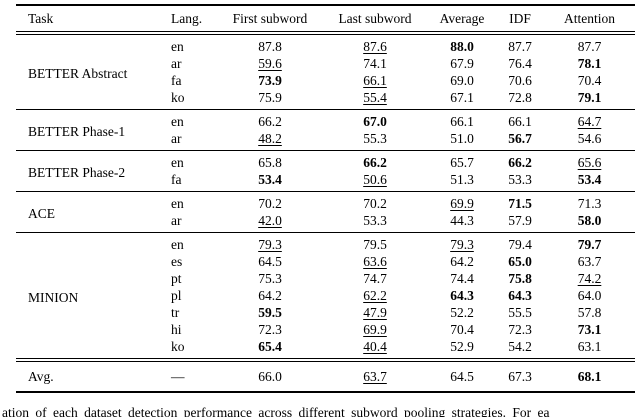 This screenshot has height=417, width=640. What do you see at coordinates (462, 295) in the screenshot?
I see `value-cell: 64.3` at bounding box center [462, 295].